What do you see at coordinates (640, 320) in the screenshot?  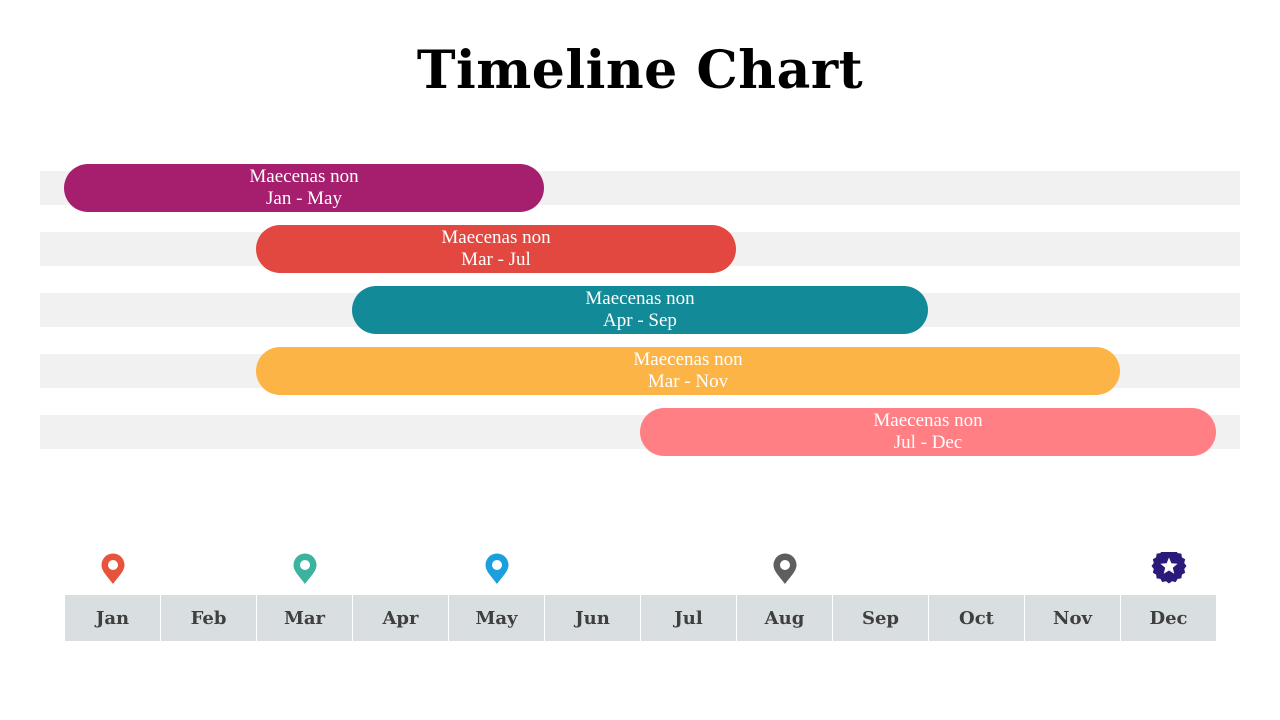 I see `bar-range-label: Apr - Sep` at bounding box center [640, 320].